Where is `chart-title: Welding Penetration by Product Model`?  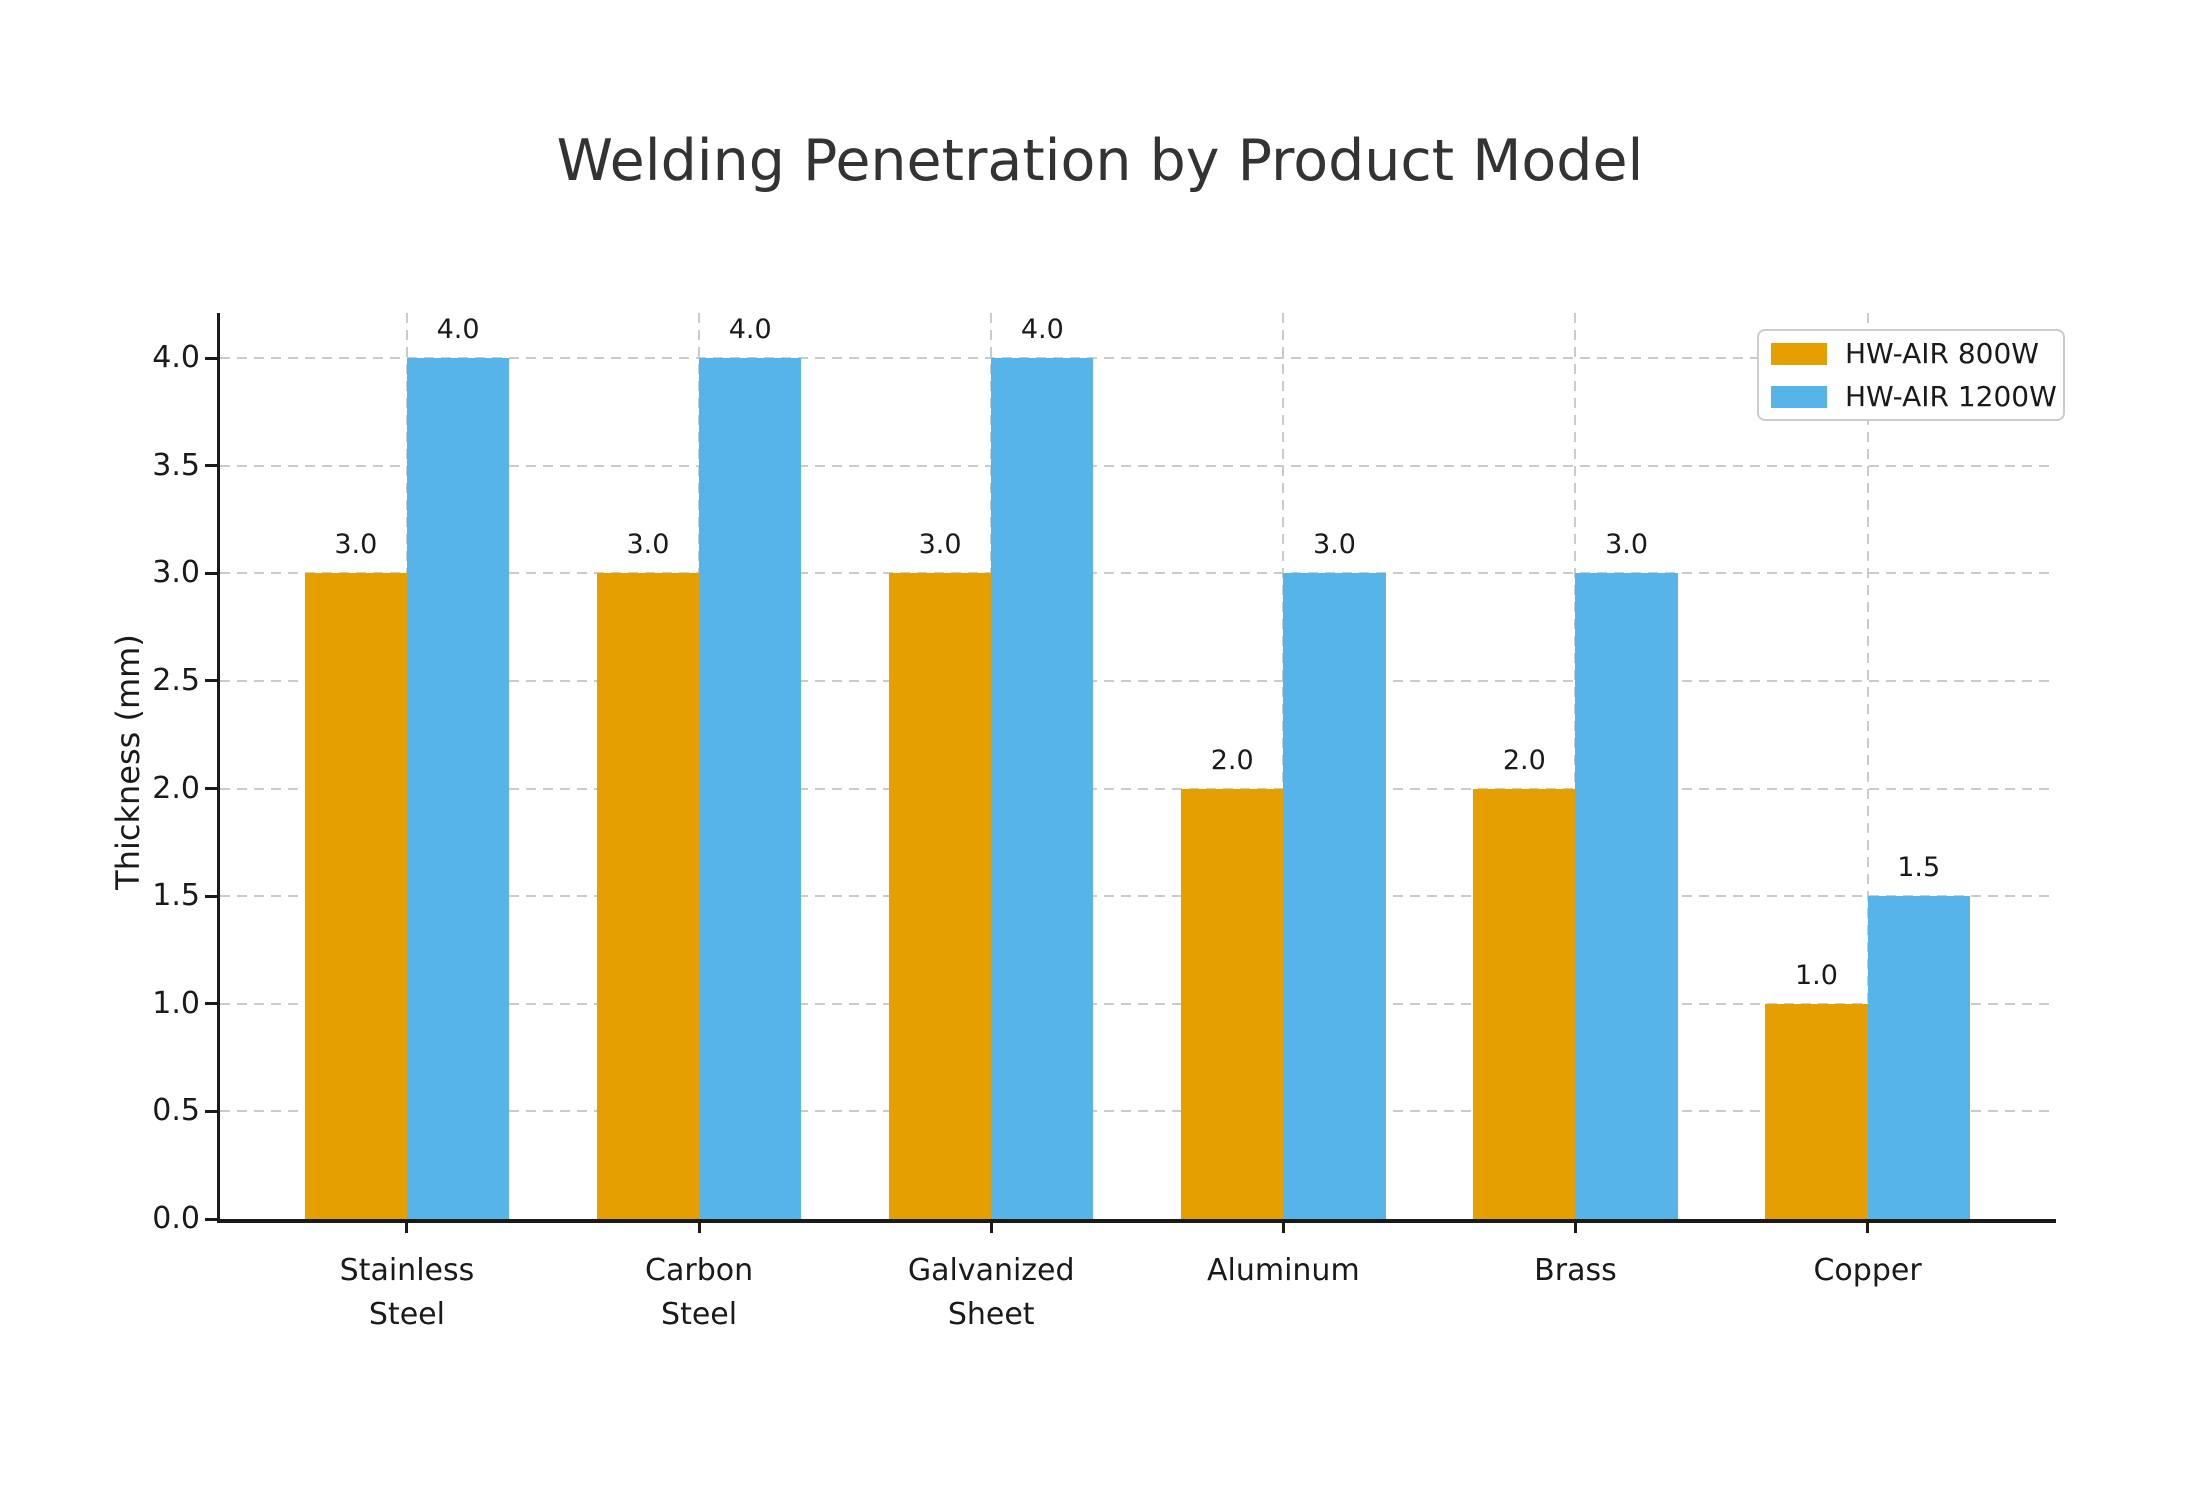
chart-title: Welding Penetration by Product Model is located at coordinates (1100, 161).